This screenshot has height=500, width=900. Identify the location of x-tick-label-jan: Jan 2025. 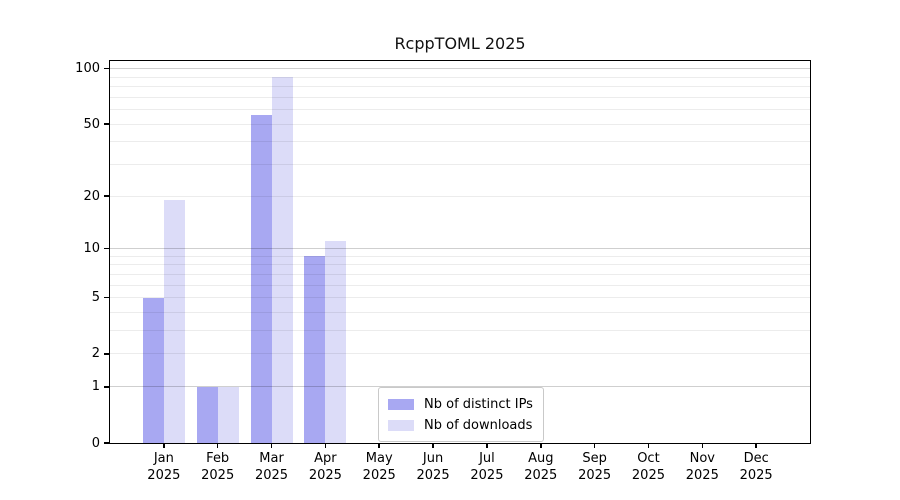
(164, 467).